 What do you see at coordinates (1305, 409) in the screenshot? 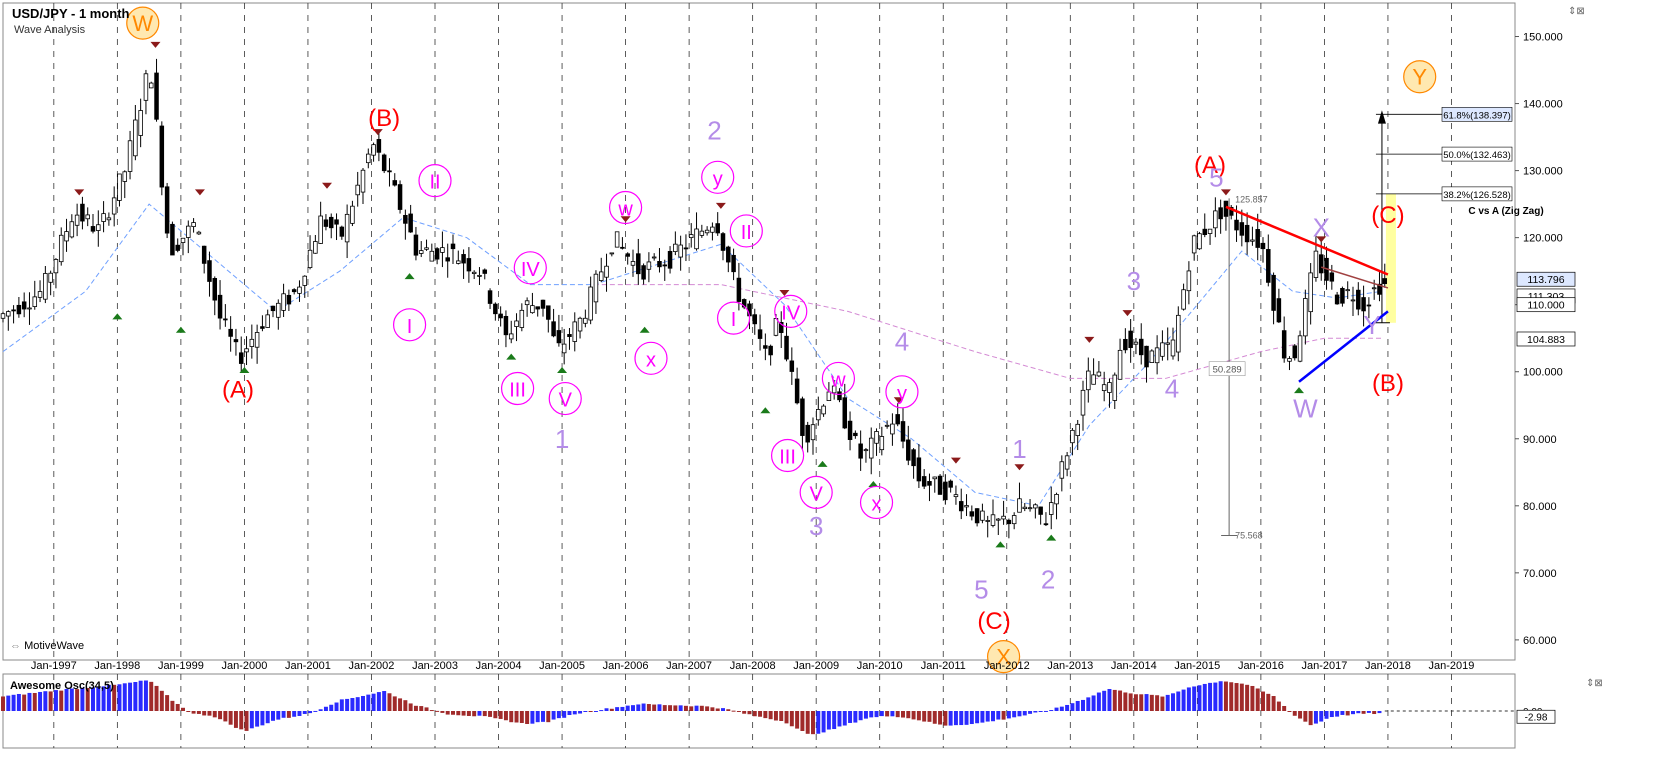
I see `wave-label: W` at bounding box center [1305, 409].